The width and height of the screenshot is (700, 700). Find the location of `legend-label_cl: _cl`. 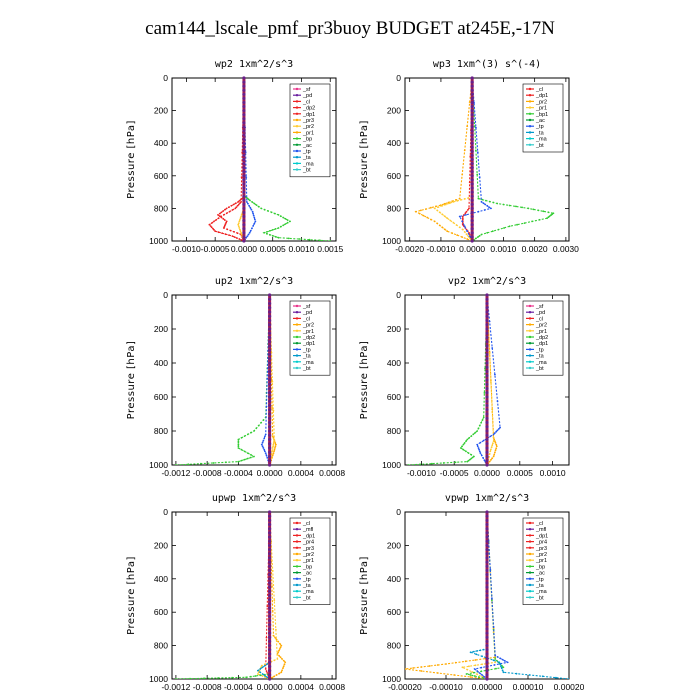

legend-label_cl: _cl is located at coordinates (306, 319).